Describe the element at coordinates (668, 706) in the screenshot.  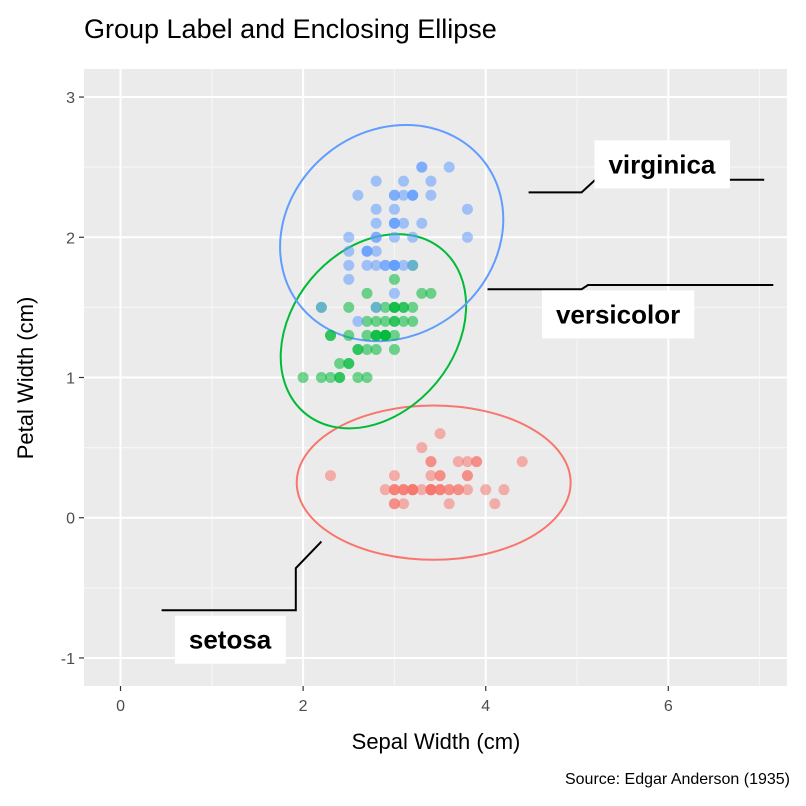
I see `x-tick-label: 6` at that location.